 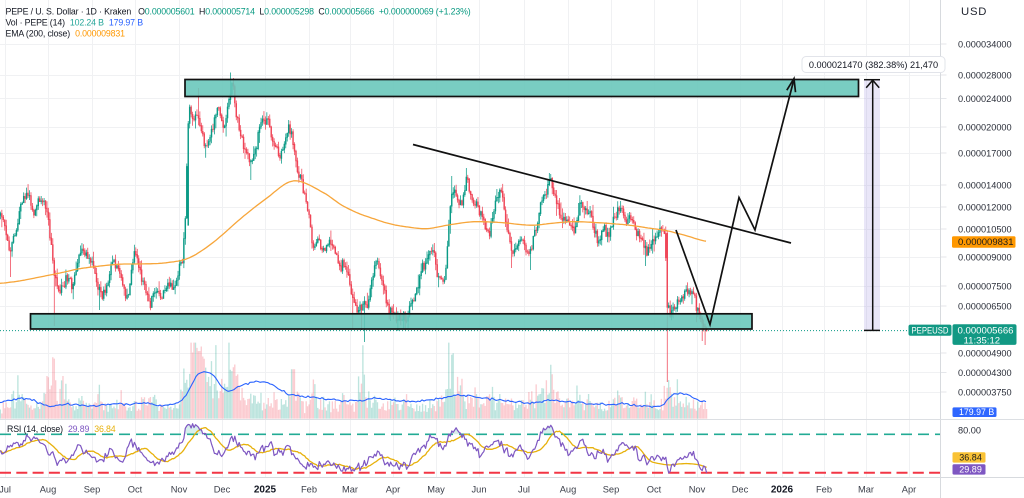 I want to click on svg-text: 0.000024000, so click(x=985, y=99).